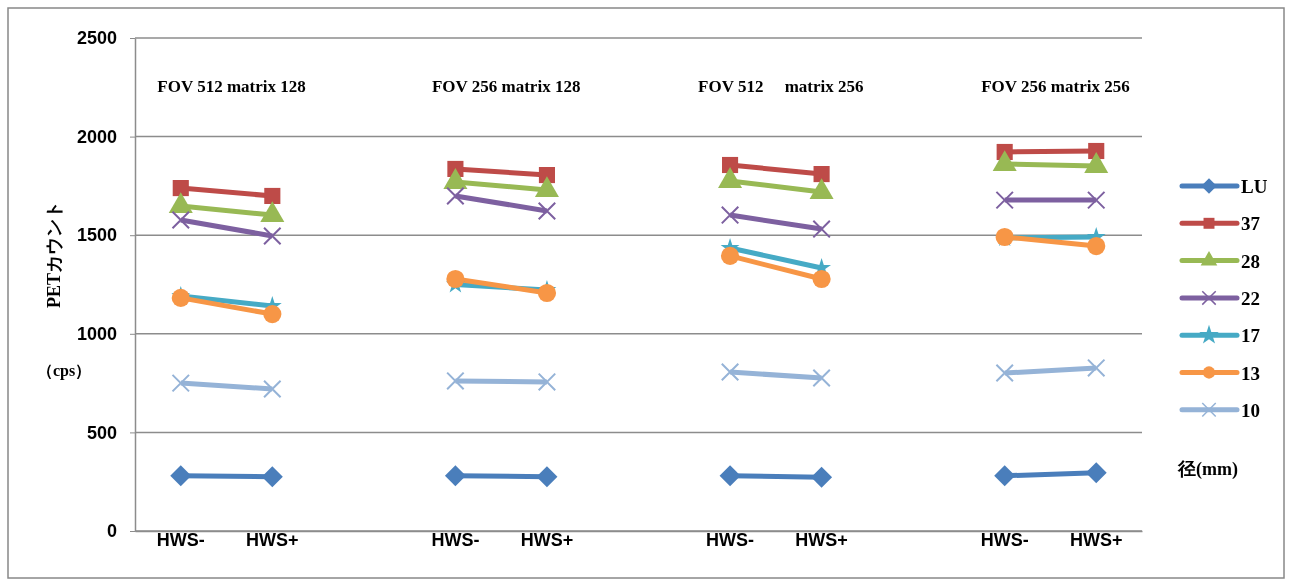 This screenshot has height=581, width=1290. I want to click on legend-label: LU, so click(1254, 186).